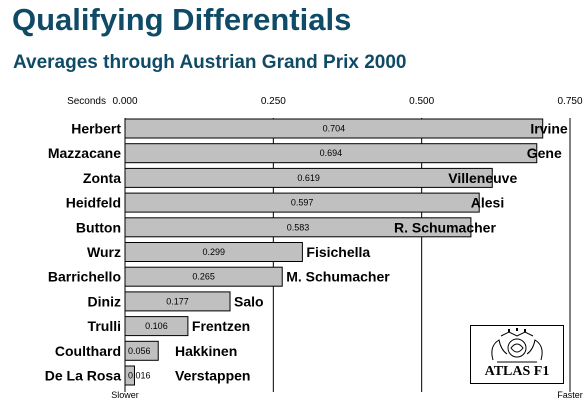 Image resolution: width=585 pixels, height=400 pixels. I want to click on faster-label: Faster, so click(570, 395).